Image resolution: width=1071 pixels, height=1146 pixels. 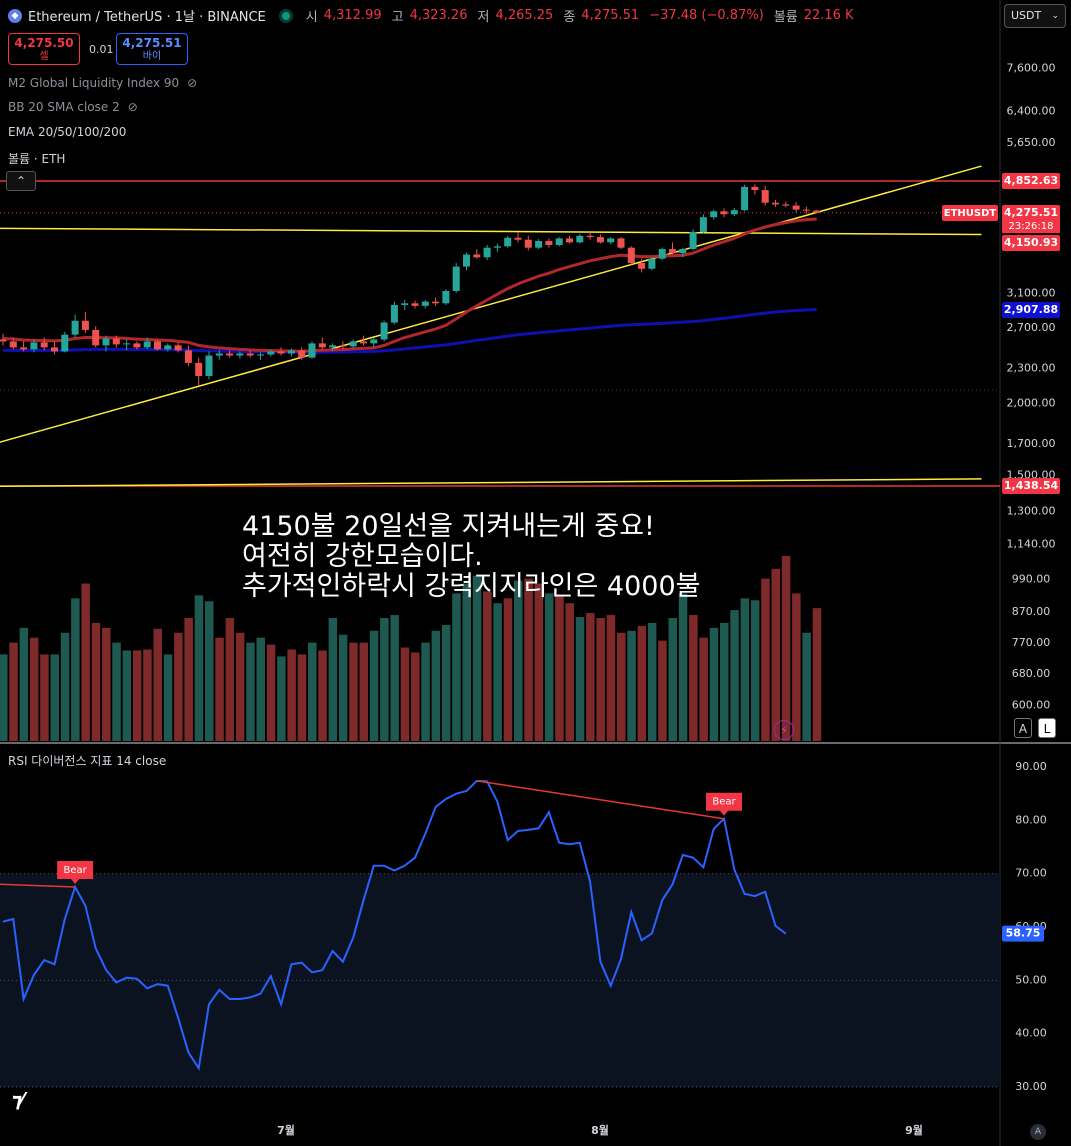 What do you see at coordinates (1031, 443) in the screenshot?
I see `price-tick-label: 1,700.00` at bounding box center [1031, 443].